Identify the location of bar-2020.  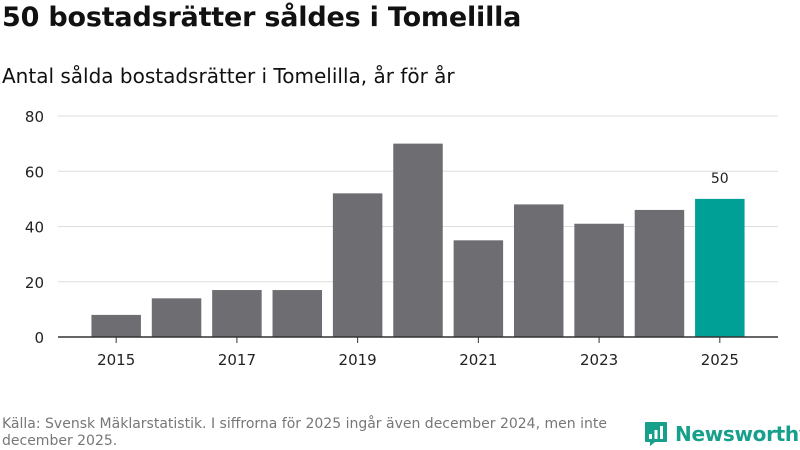
(418, 240).